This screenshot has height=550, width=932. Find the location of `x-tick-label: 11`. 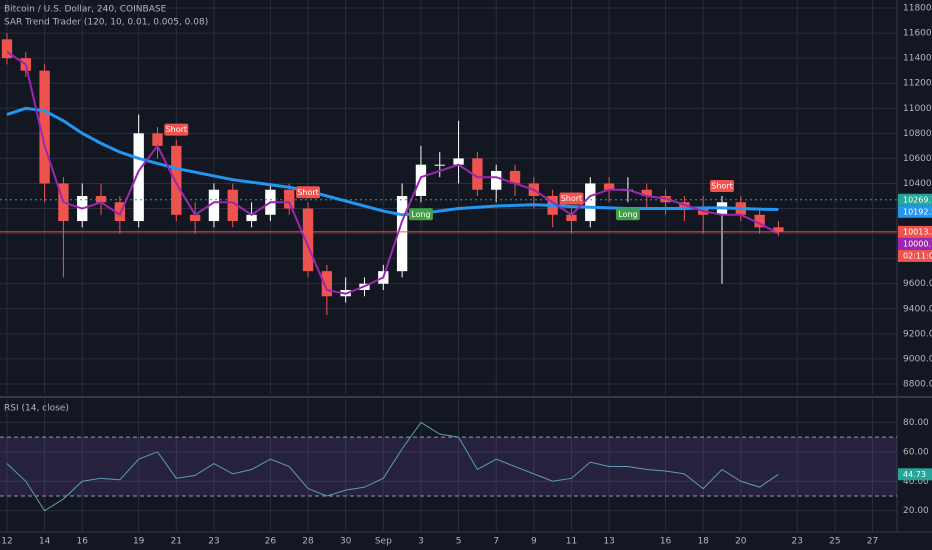

x-tick-label: 11 is located at coordinates (571, 542).